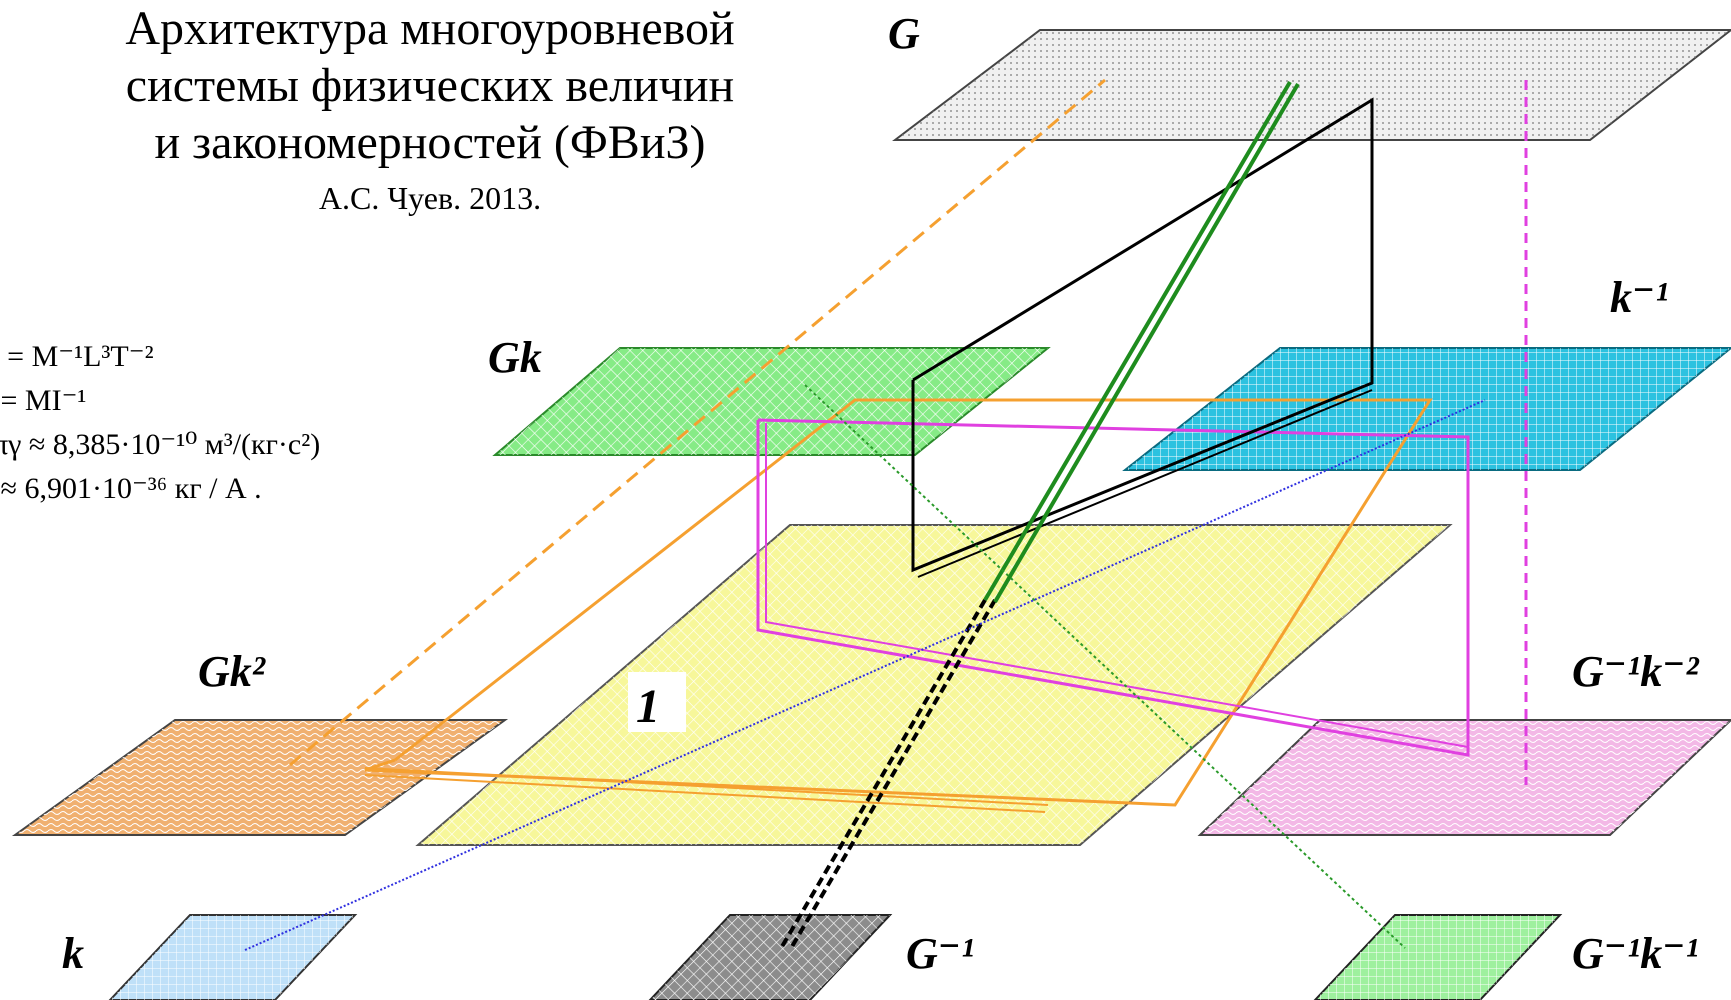 Image resolution: width=1731 pixels, height=1000 pixels. Describe the element at coordinates (1635, 671) in the screenshot. I see `label-G-inv-k-inv2: G⁻¹k⁻²` at that location.